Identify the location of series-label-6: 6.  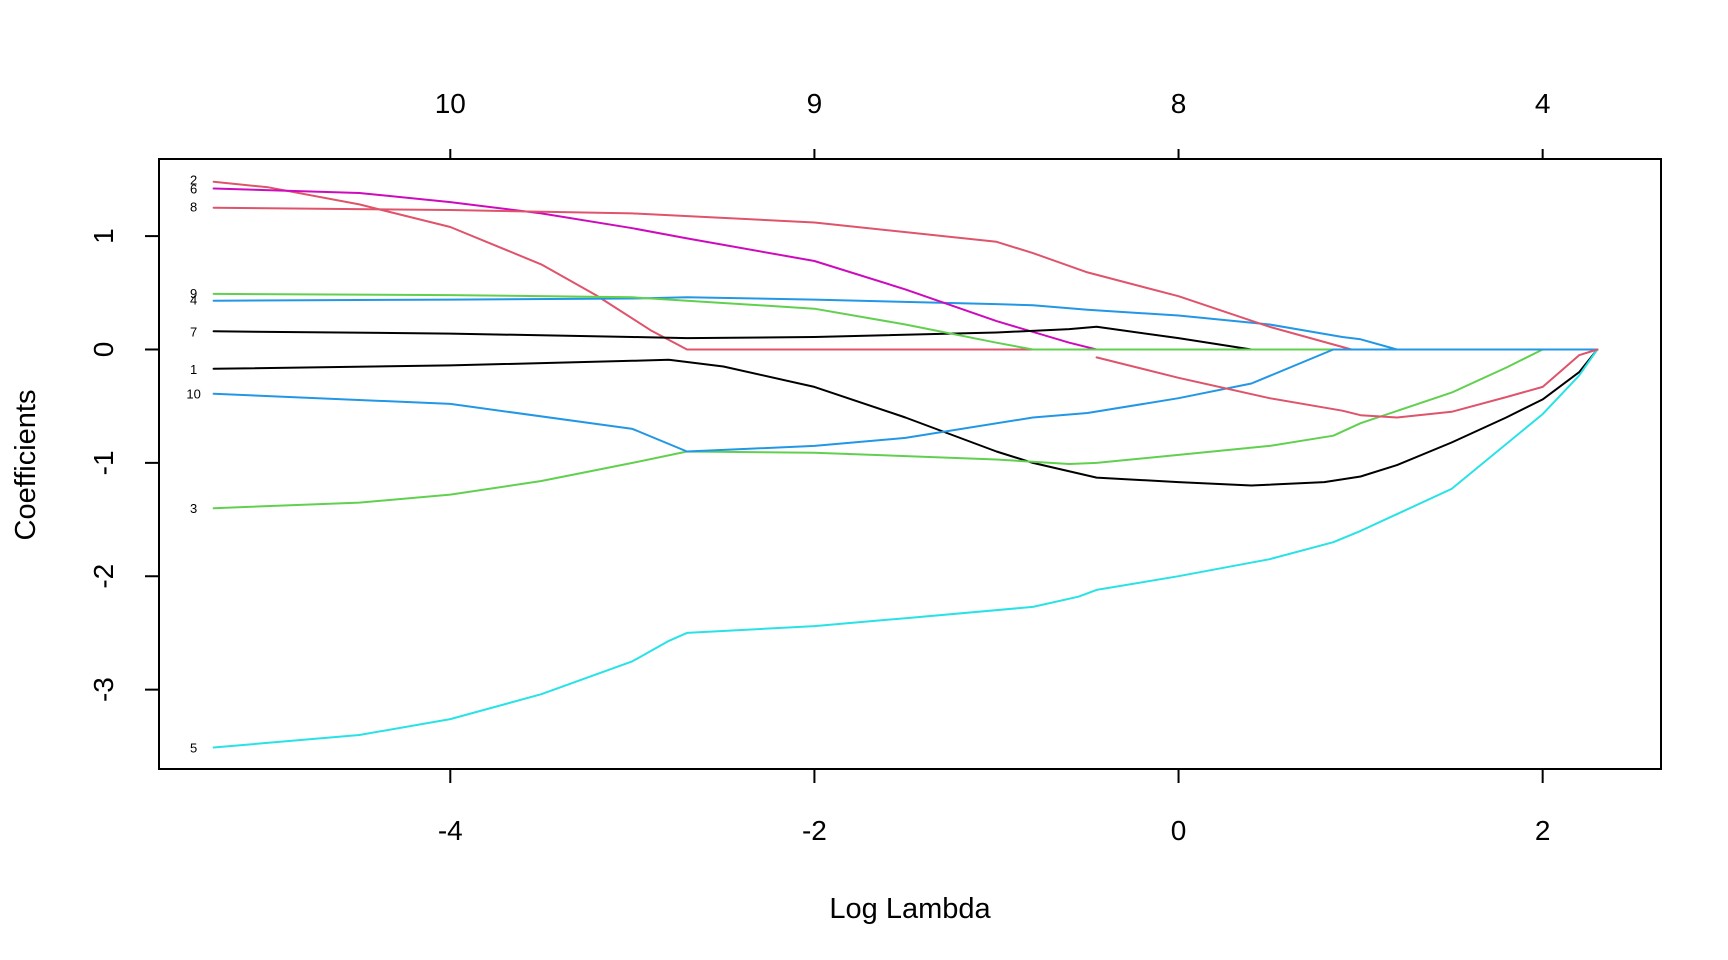
(193, 189).